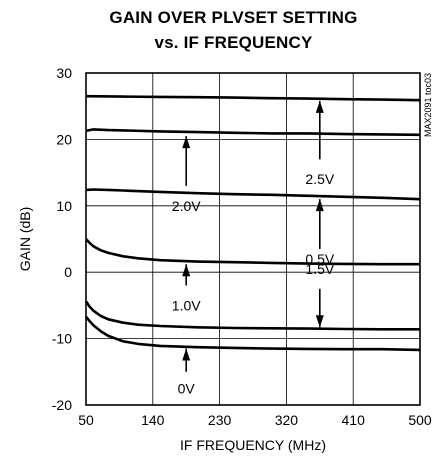 The width and height of the screenshot is (443, 463). I want to click on x-tick-label: 140, so click(153, 420).